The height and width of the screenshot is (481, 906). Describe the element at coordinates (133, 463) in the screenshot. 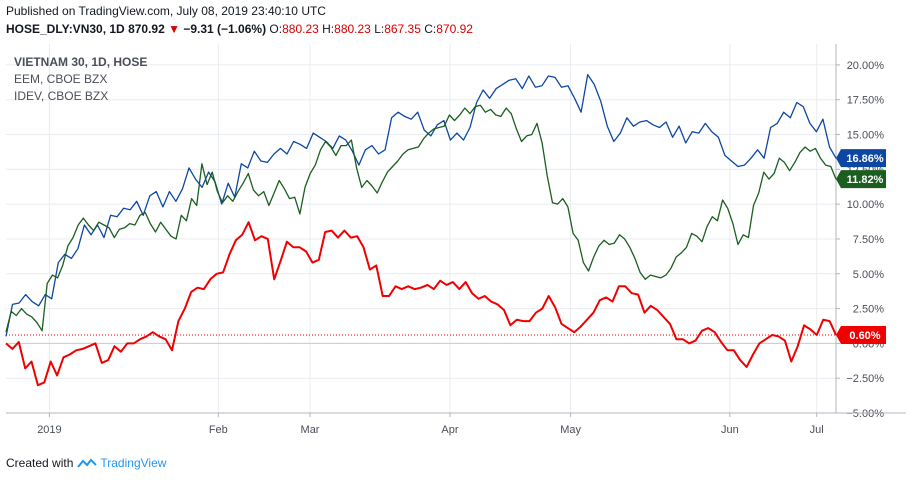

I see `tradingview-brand: TradingView` at that location.